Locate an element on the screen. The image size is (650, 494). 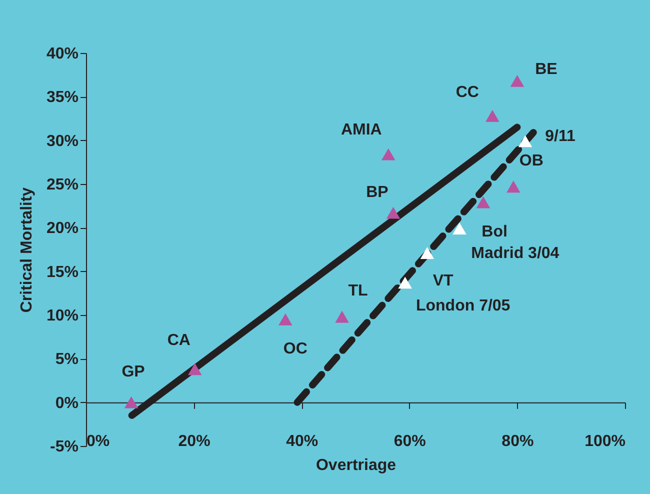
x-axis-title: Overtriage is located at coordinates (356, 465).